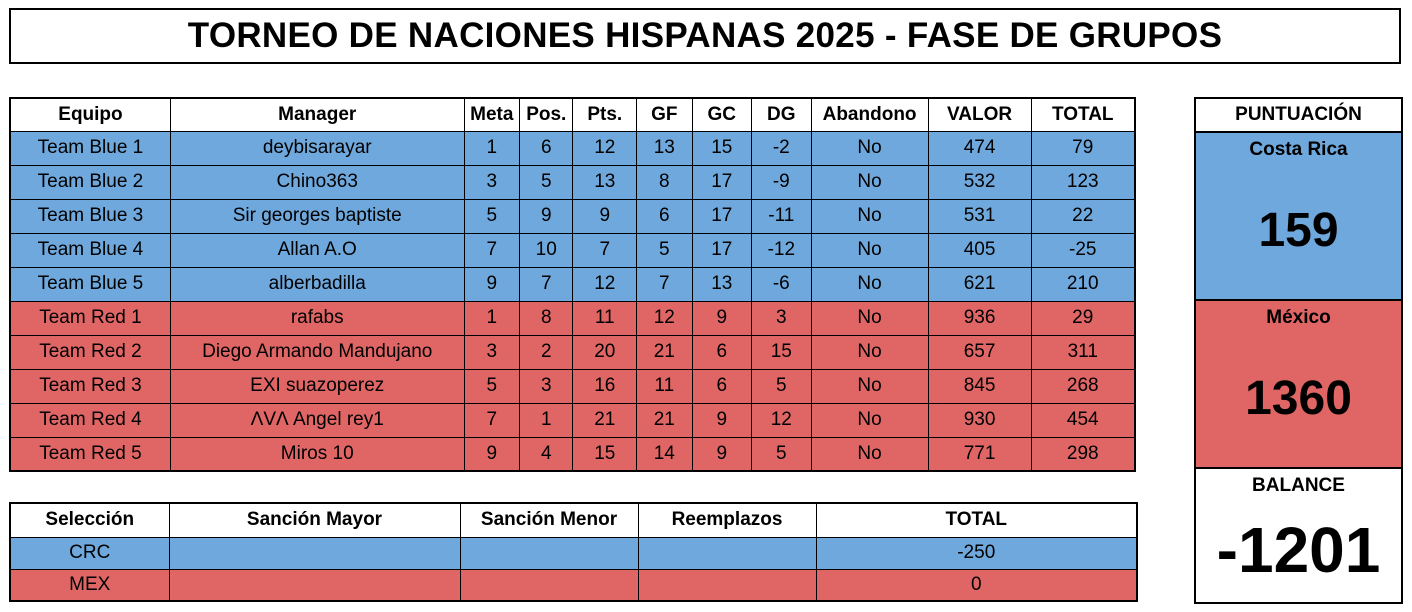 This screenshot has width=1412, height=612. I want to click on standings-cell: 123, so click(1083, 182).